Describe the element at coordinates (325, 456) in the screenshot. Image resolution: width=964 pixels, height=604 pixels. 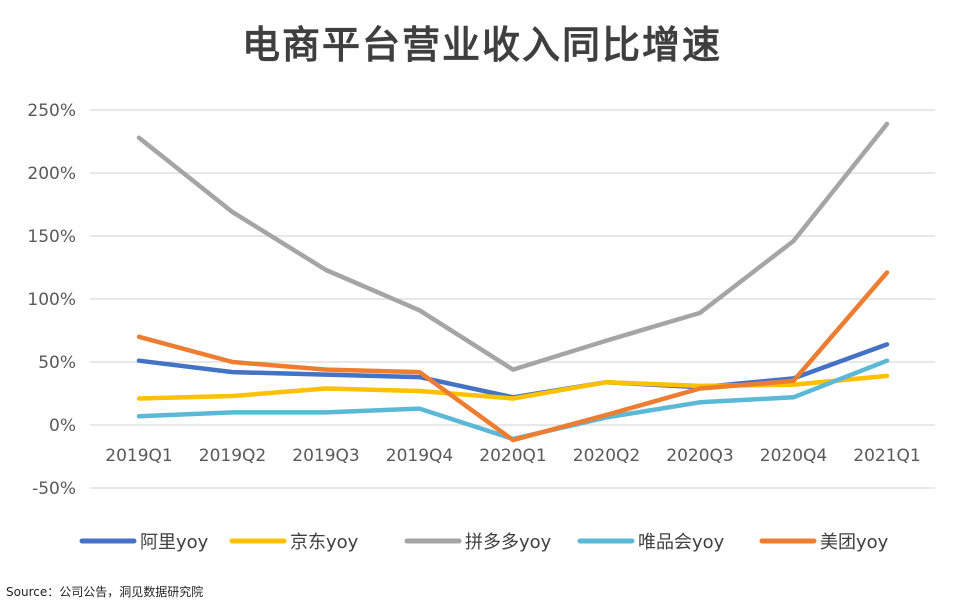
I see `x-tick-label: 2019Q3` at that location.